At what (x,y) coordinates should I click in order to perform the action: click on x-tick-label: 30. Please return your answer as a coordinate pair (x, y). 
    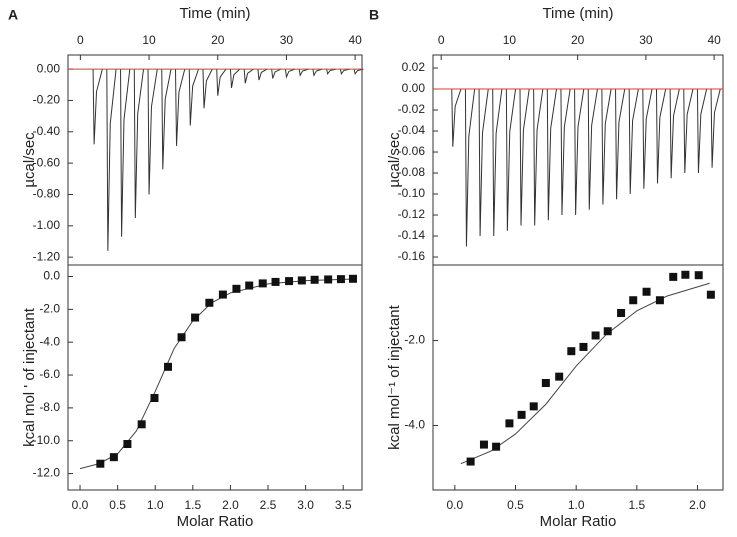
    Looking at the image, I should click on (646, 40).